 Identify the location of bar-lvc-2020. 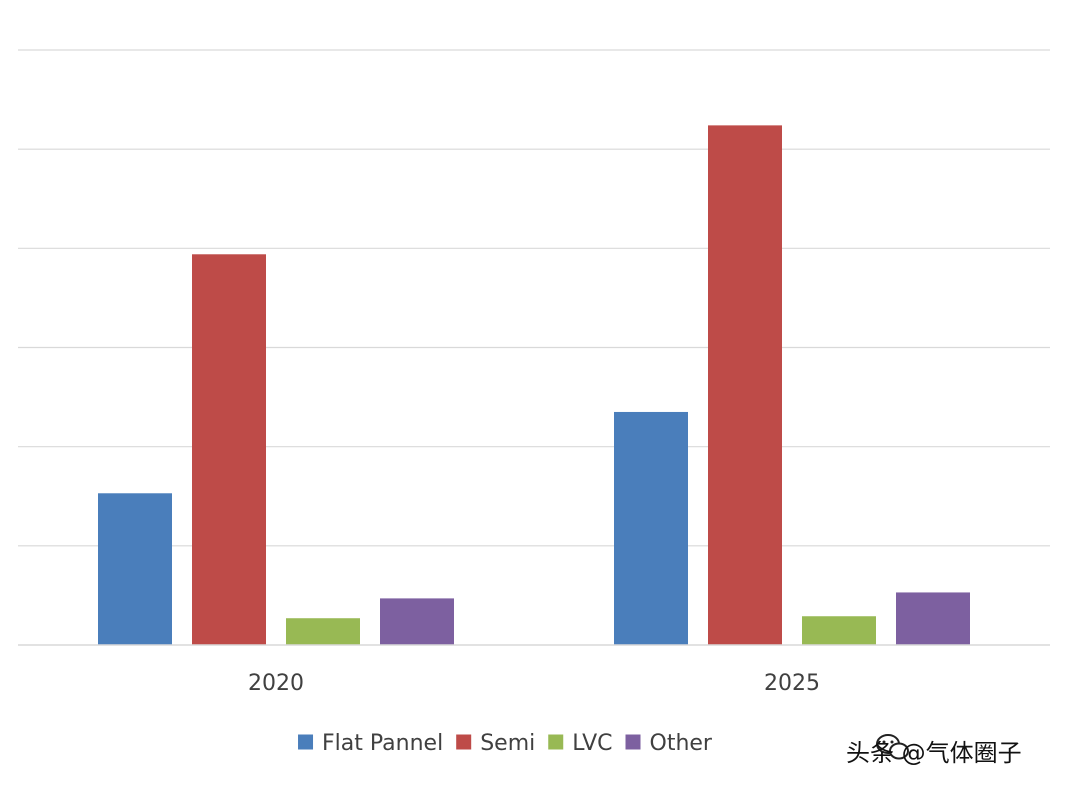
(323, 631).